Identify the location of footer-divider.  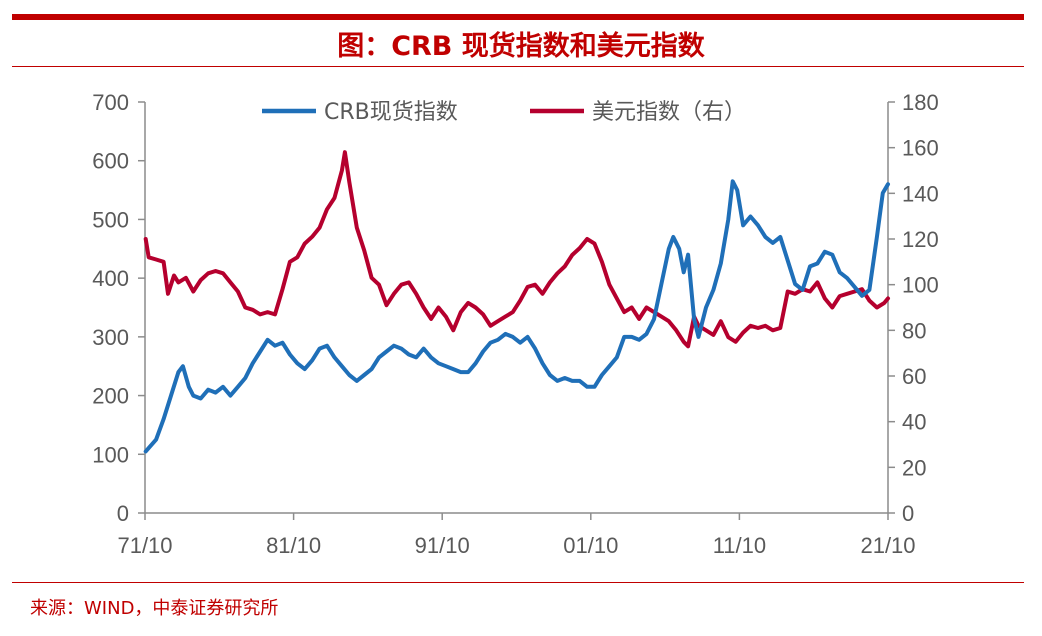
(518, 582).